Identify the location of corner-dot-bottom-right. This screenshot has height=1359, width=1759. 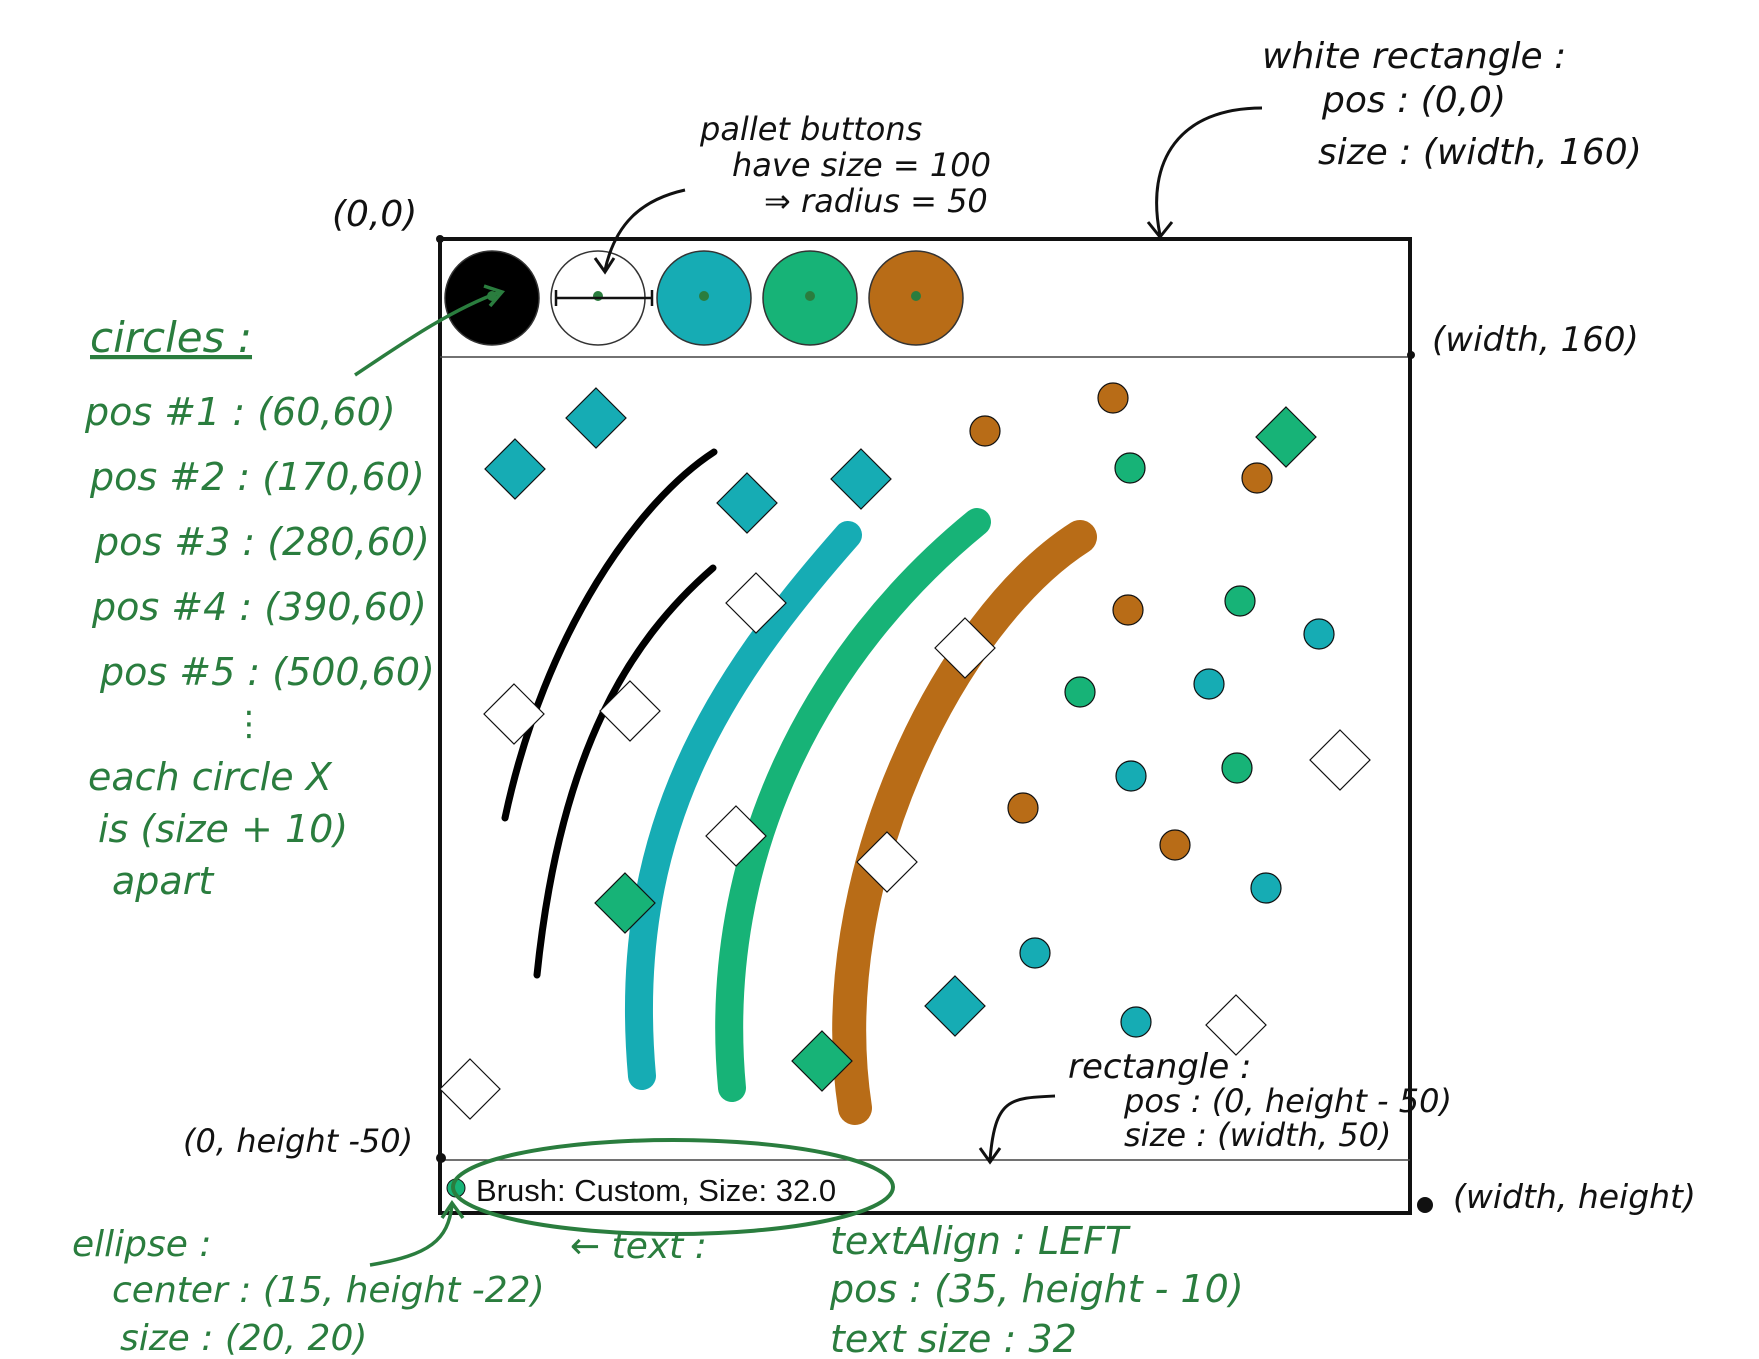
(1425, 1205).